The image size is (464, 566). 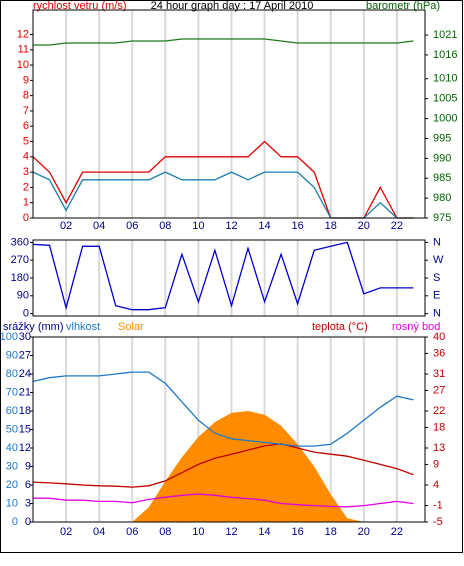 What do you see at coordinates (28, 485) in the screenshot?
I see `y3-tick-label: 6` at bounding box center [28, 485].